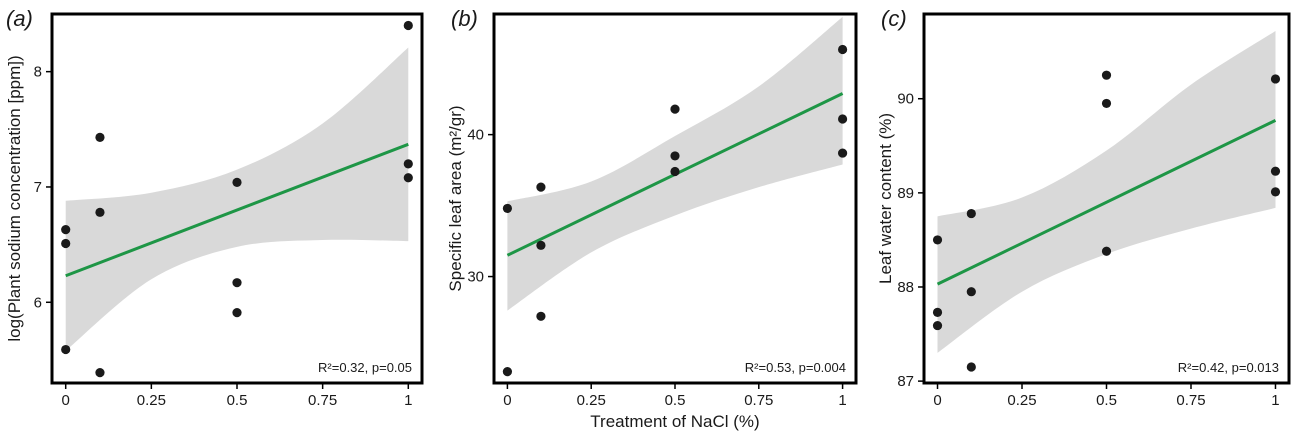 The height and width of the screenshot is (435, 1295). What do you see at coordinates (464, 18) in the screenshot?
I see `panel-label-b: (b)` at bounding box center [464, 18].